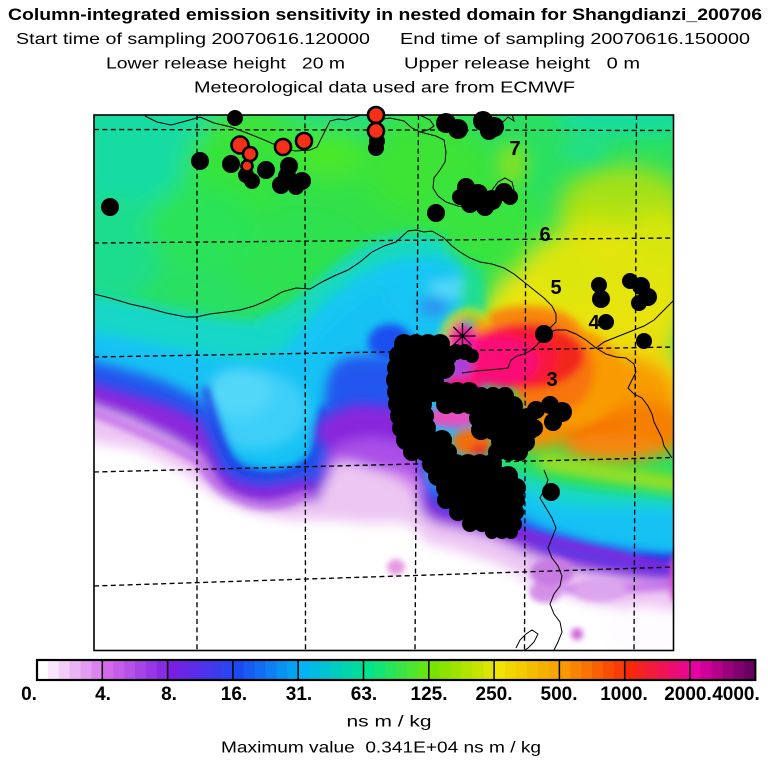  I want to click on svg-text: 16., so click(234, 694).